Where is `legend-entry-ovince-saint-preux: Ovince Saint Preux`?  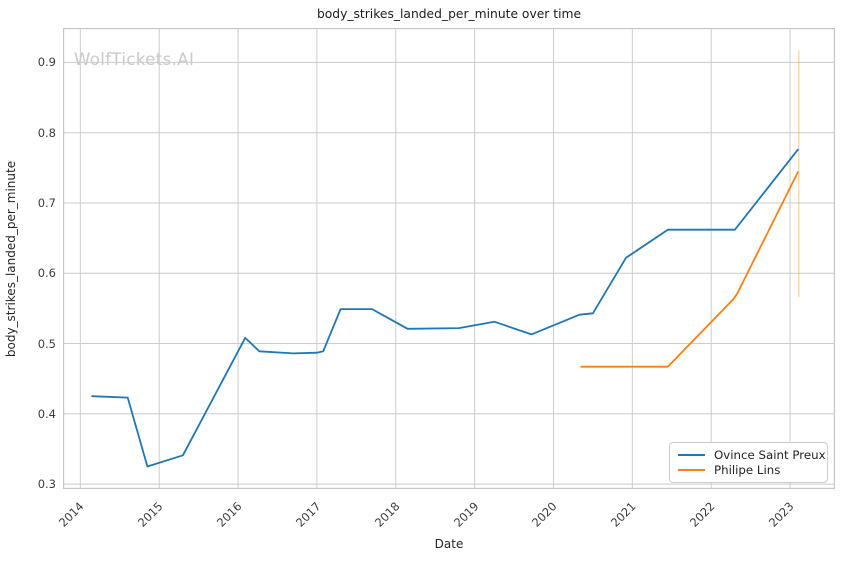
legend-entry-ovince-saint-preux: Ovince Saint Preux is located at coordinates (752, 455).